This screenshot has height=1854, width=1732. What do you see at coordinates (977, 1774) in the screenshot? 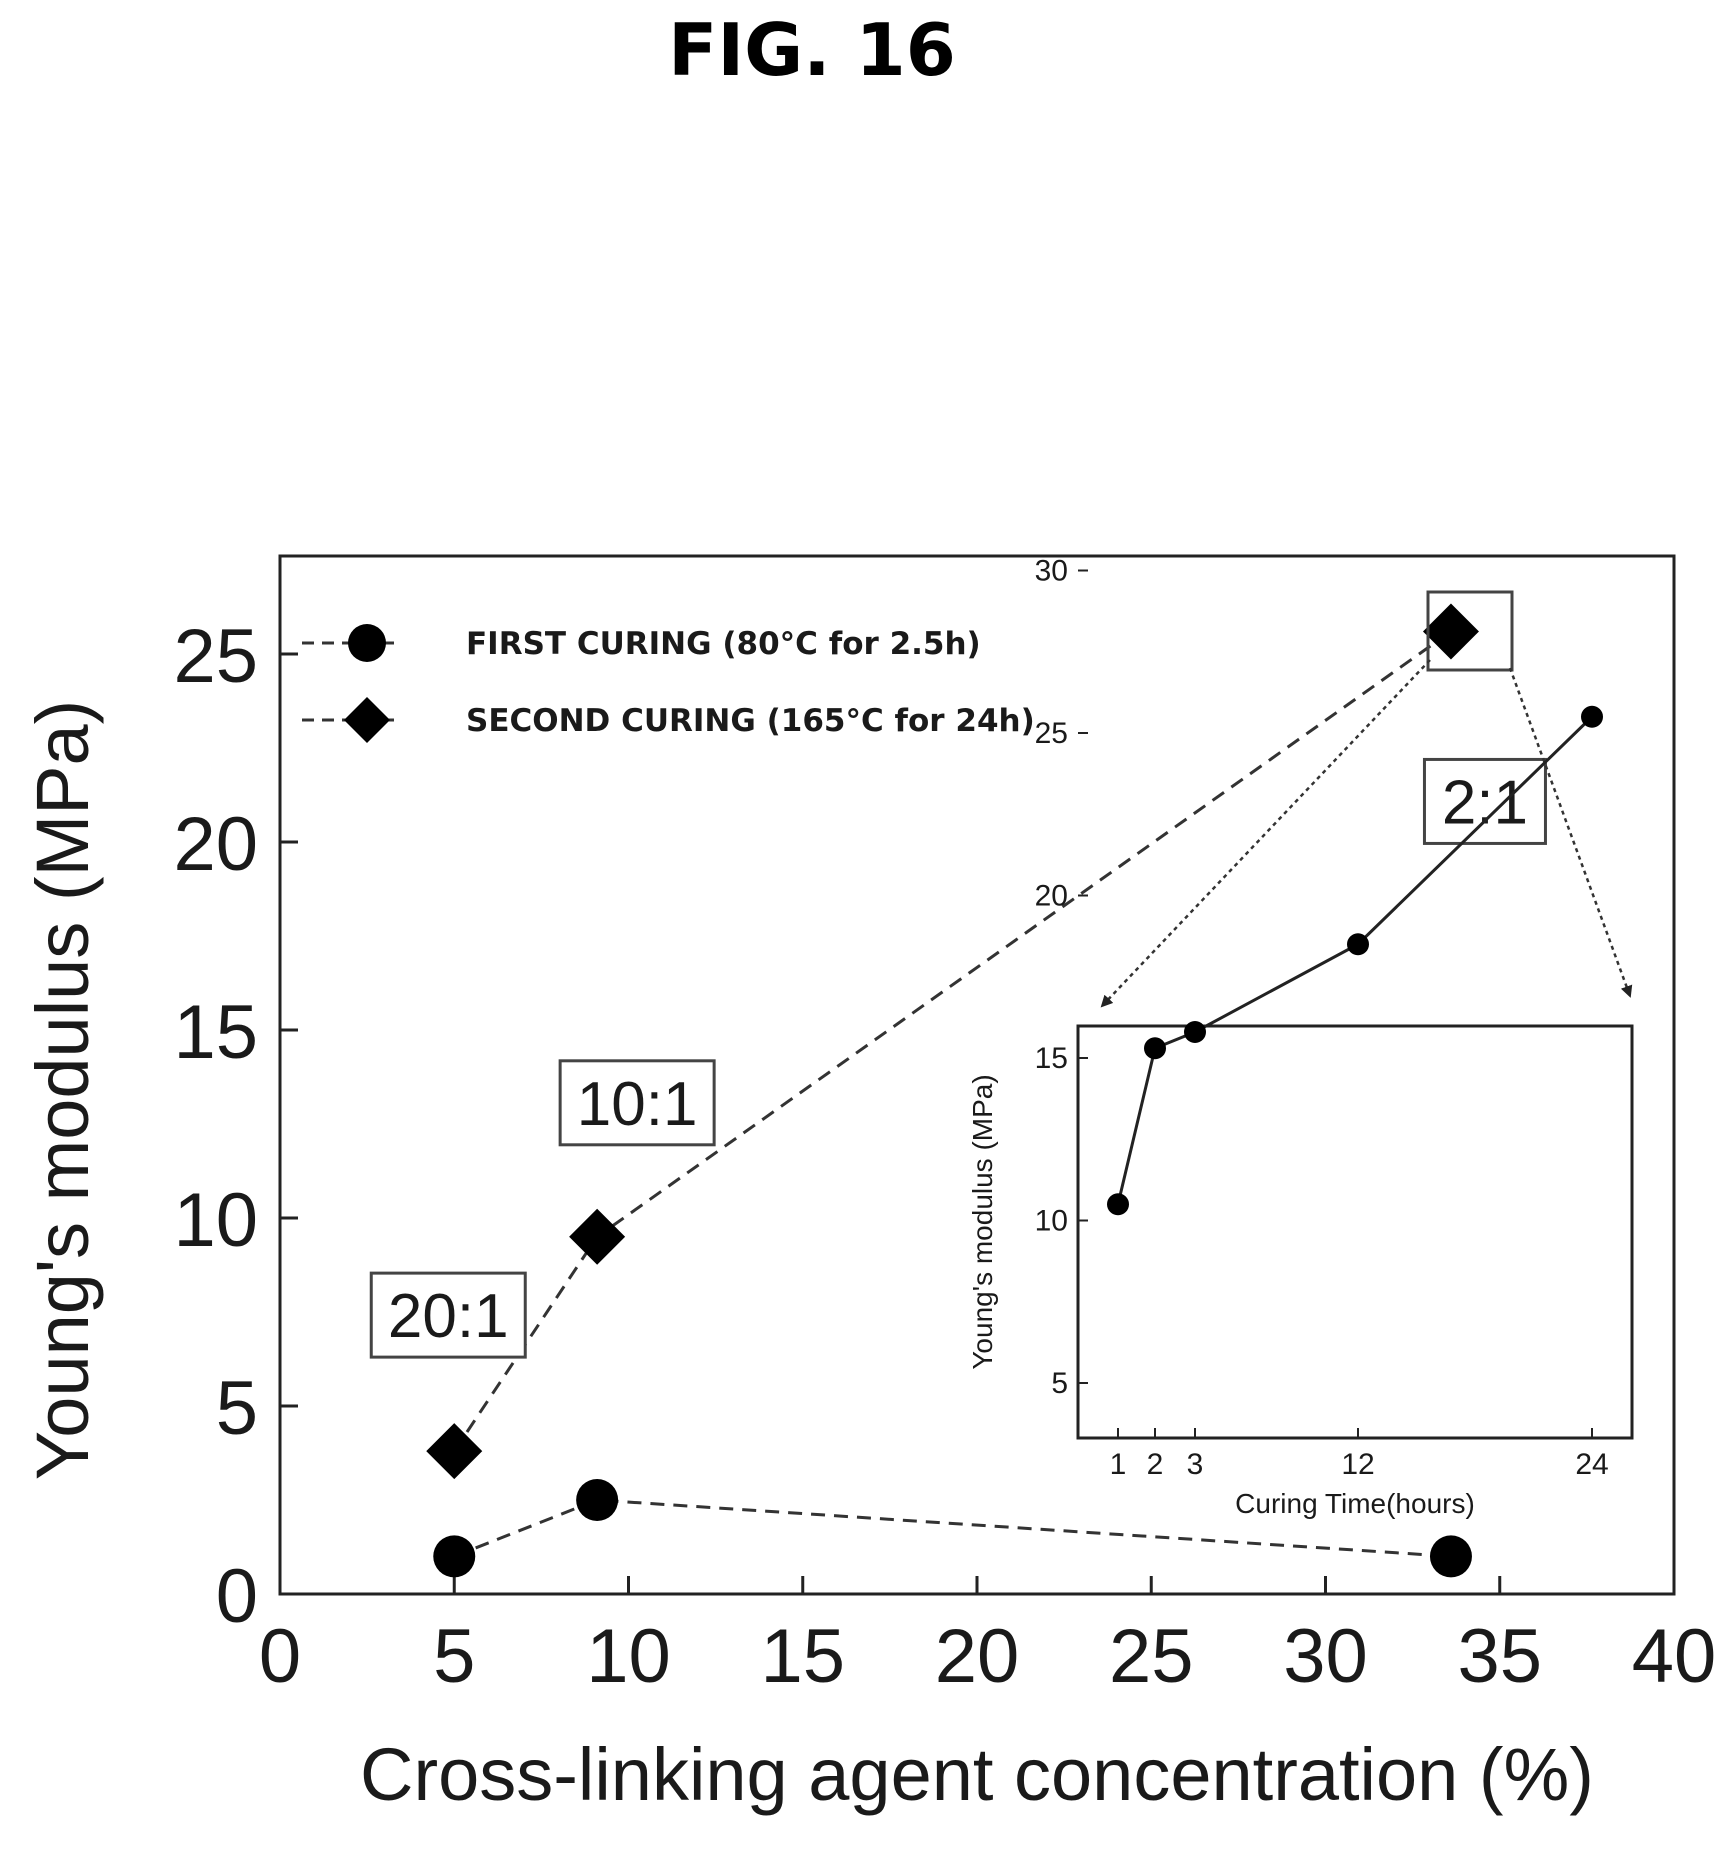
I see `x-axis-label: Cross-linking agent concentration (%)` at bounding box center [977, 1774].